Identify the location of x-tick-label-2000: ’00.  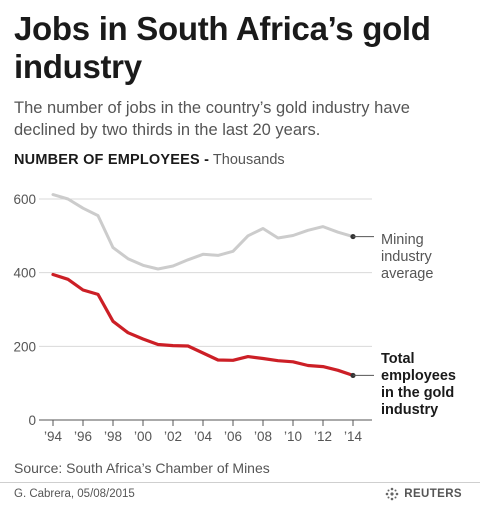
(143, 436).